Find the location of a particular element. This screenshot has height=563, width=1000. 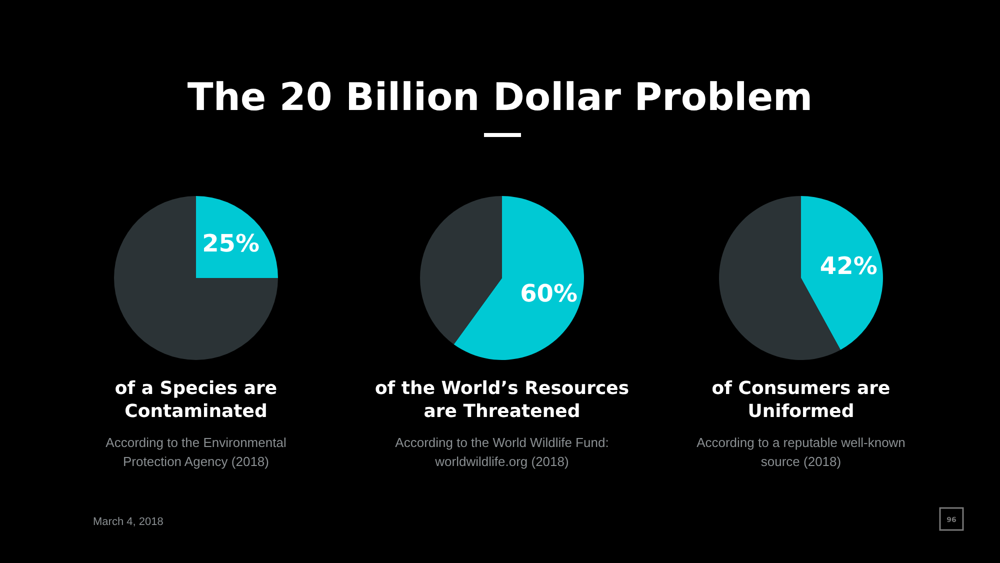

text: According to the World Wildlife Fund: worldwildlife.org (2018) is located at coordinates (502, 452).